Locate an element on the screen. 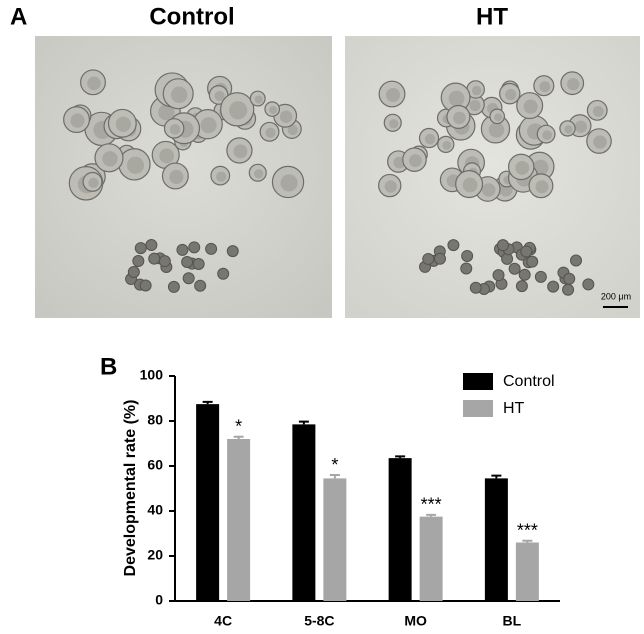  y-axis-title: Developmental rate (%) is located at coordinates (130, 488).